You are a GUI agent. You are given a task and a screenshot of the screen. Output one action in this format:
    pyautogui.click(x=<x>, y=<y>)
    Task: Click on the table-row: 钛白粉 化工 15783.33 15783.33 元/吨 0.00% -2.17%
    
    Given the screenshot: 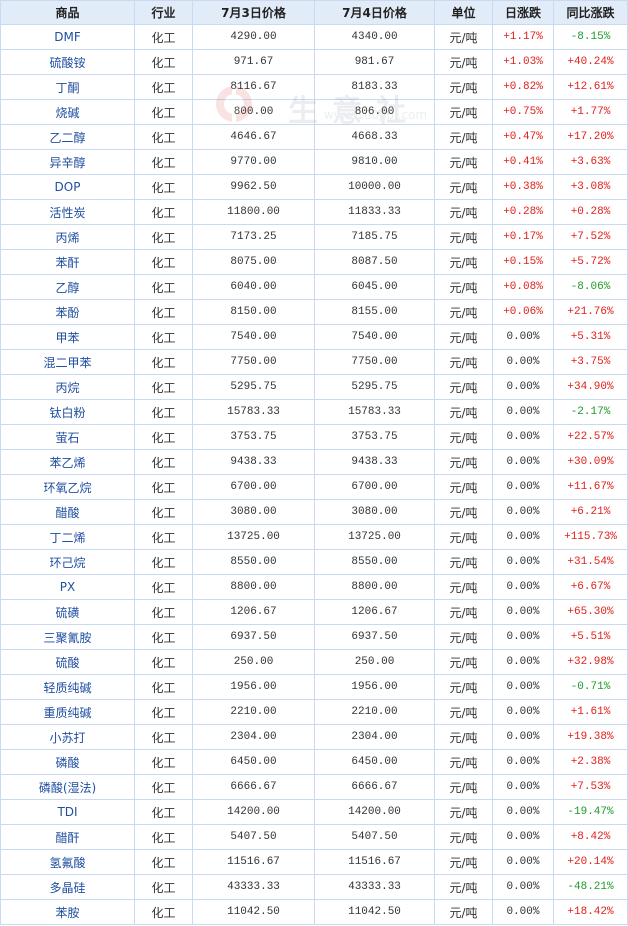 What is the action you would take?
    pyautogui.click(x=314, y=412)
    